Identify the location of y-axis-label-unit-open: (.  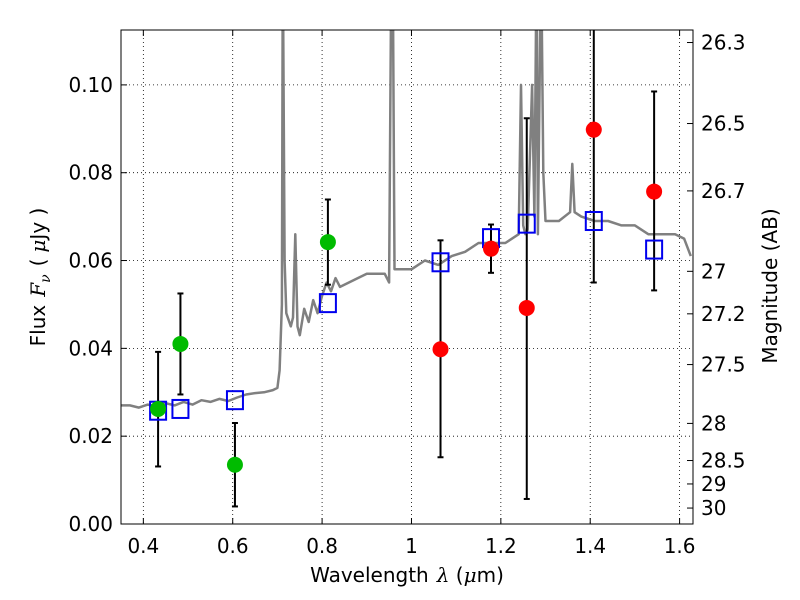
(38, 263).